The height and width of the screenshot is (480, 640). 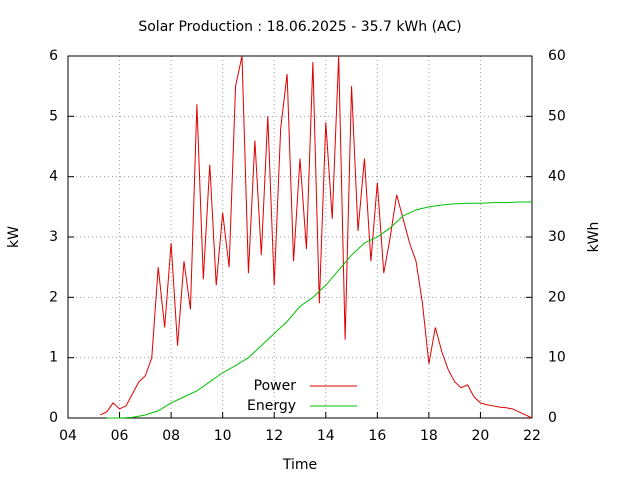 What do you see at coordinates (557, 237) in the screenshot?
I see `y2-tick-label: 30` at bounding box center [557, 237].